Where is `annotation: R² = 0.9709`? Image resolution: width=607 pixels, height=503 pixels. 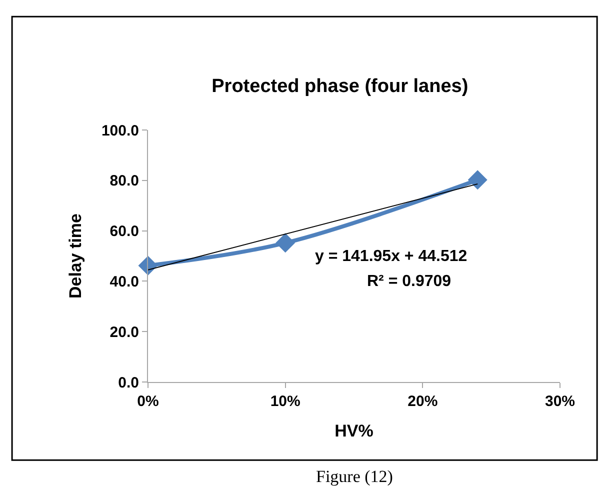
annotation: R² = 0.9709 is located at coordinates (409, 281).